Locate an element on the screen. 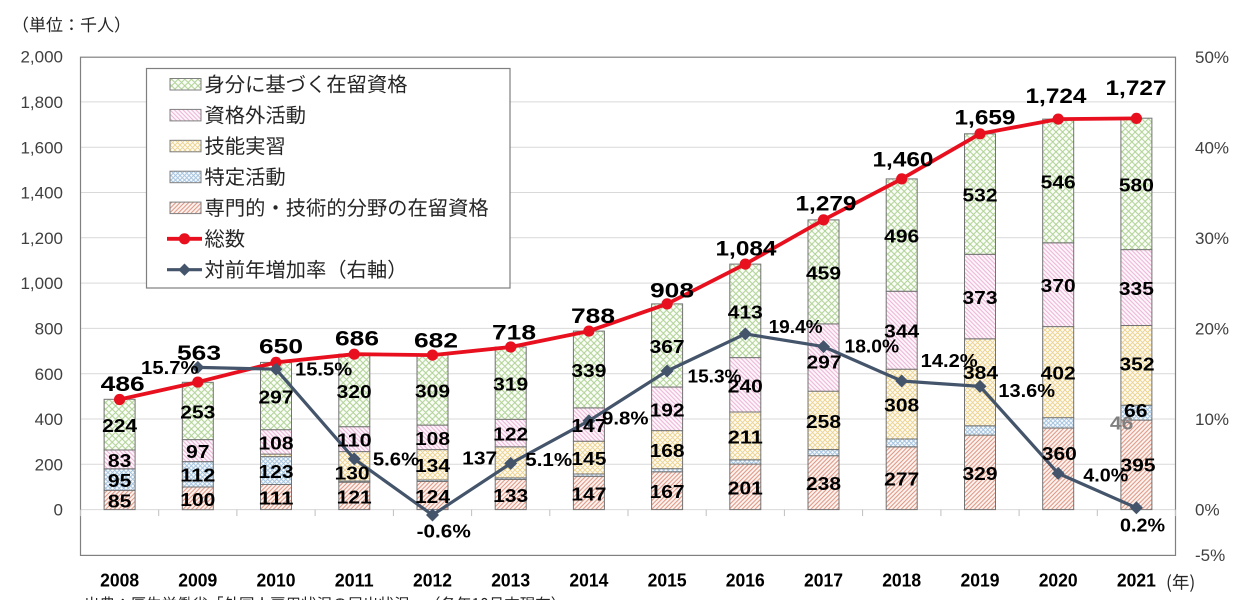 This screenshot has width=1243, height=600. svg-text: 110 is located at coordinates (354, 441).